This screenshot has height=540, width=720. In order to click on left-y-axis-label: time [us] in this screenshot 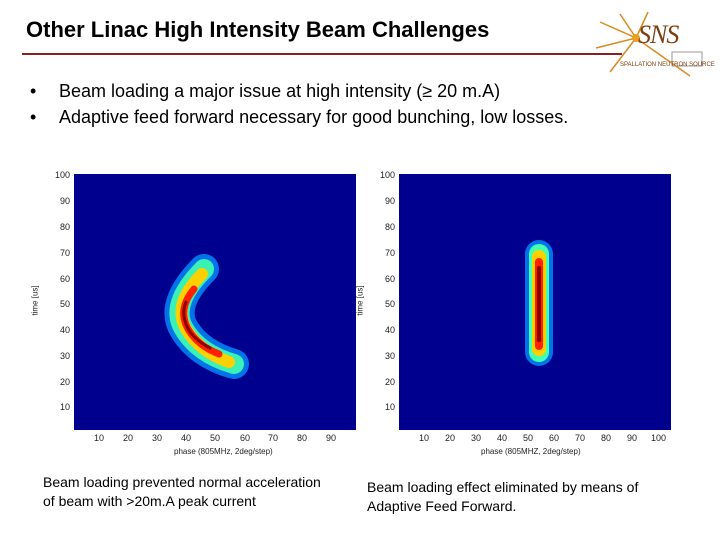, I will do `click(35, 300)`.